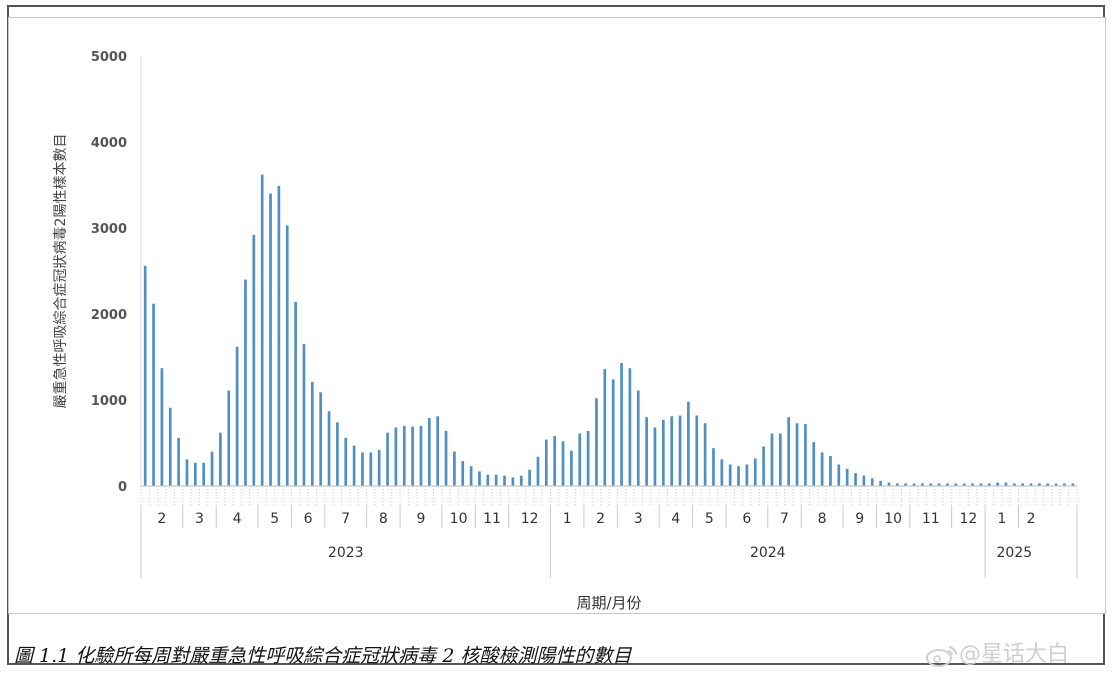  What do you see at coordinates (109, 315) in the screenshot?
I see `y-tick-label: 2000` at bounding box center [109, 315].